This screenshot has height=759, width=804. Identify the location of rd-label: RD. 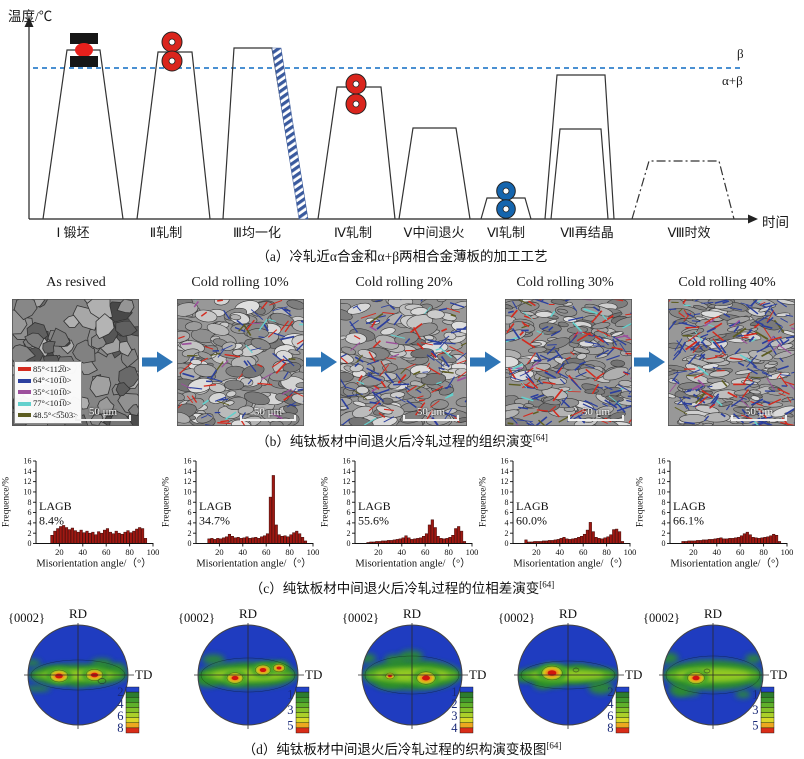
(248, 613).